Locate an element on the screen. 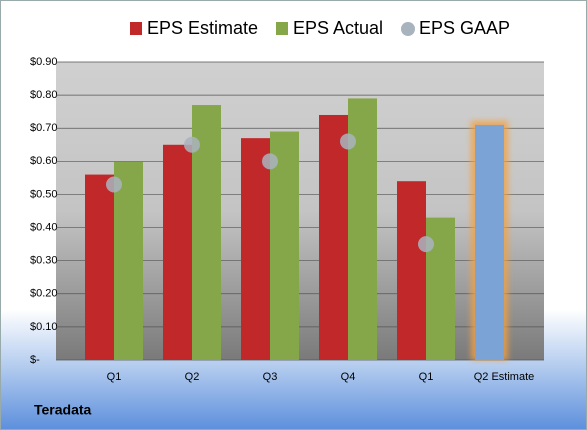 The width and height of the screenshot is (587, 430). y-tick-label: $0.60 is located at coordinates (44, 161).